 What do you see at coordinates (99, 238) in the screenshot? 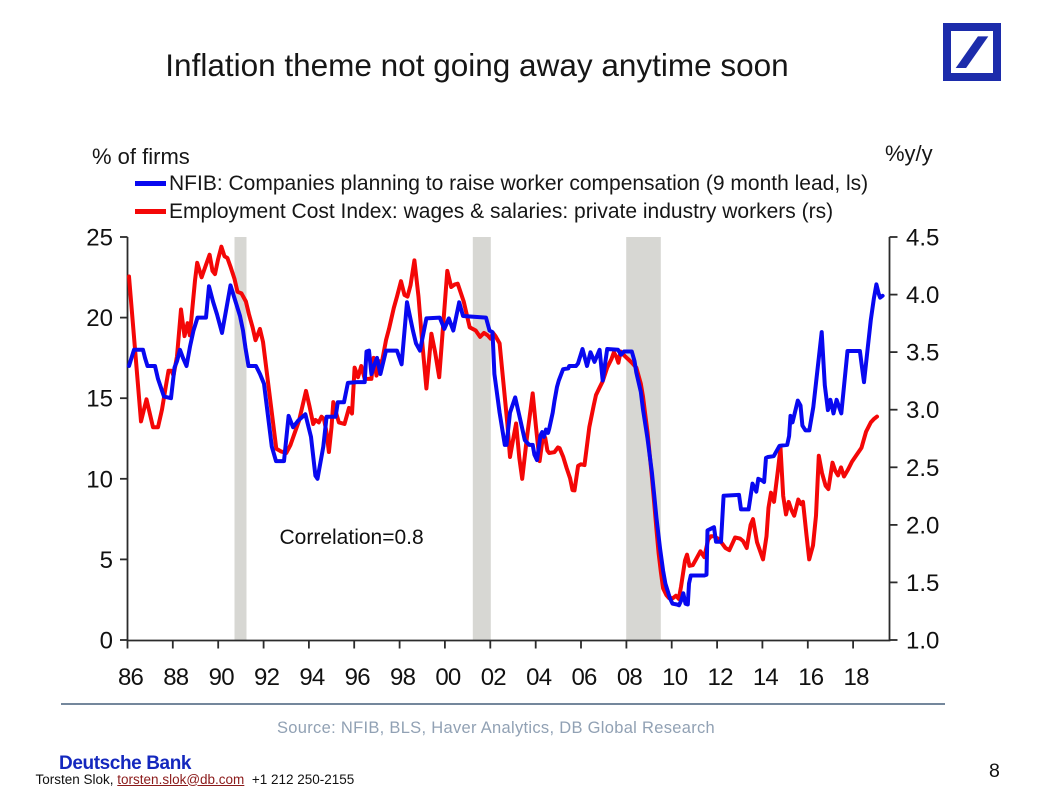
I see `svg-text: 25` at bounding box center [99, 238].